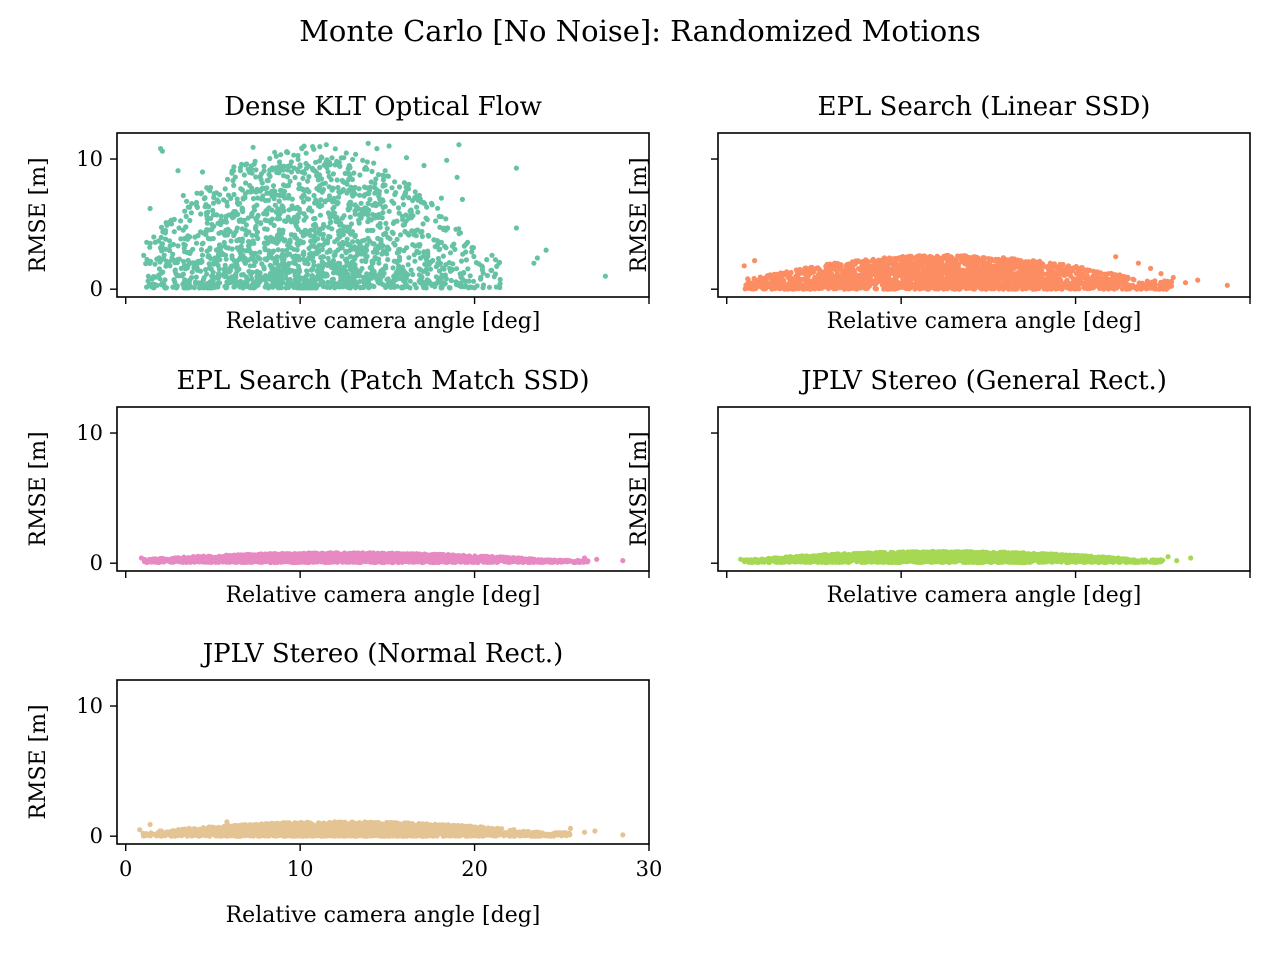 The image size is (1280, 960). Describe the element at coordinates (38, 214) in the screenshot. I see `y-axis-label: RMSE [m]` at that location.